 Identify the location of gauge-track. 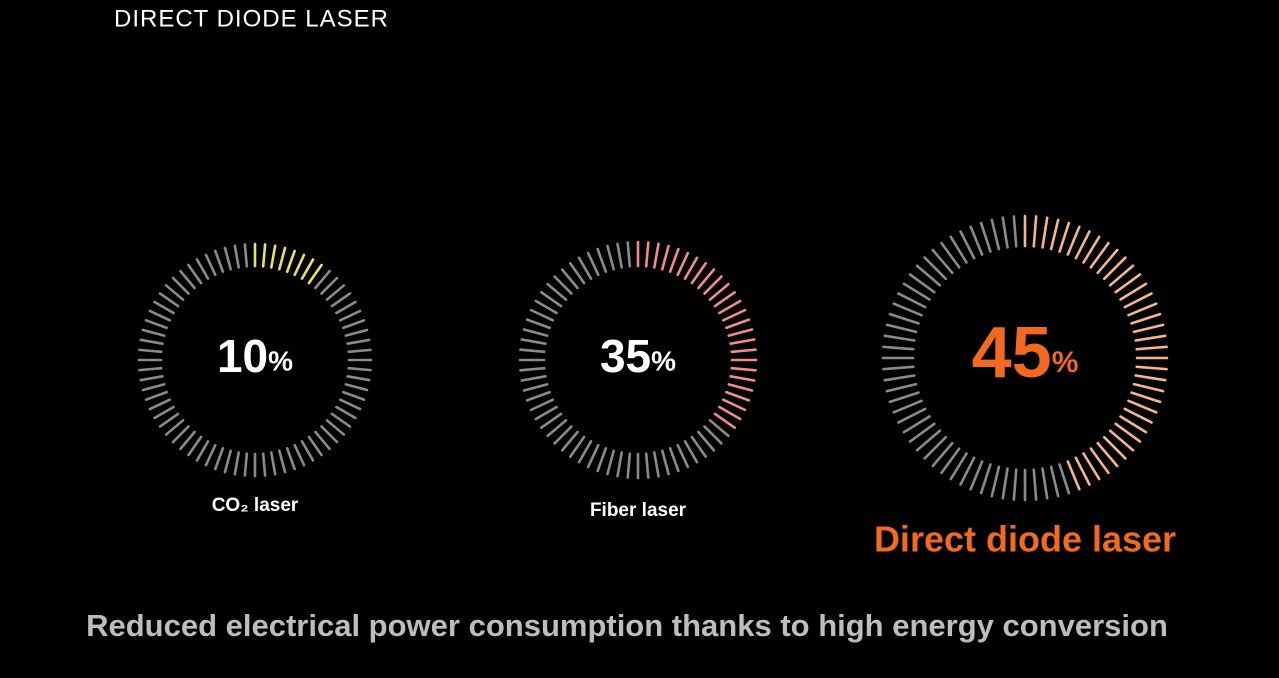
(624, 360).